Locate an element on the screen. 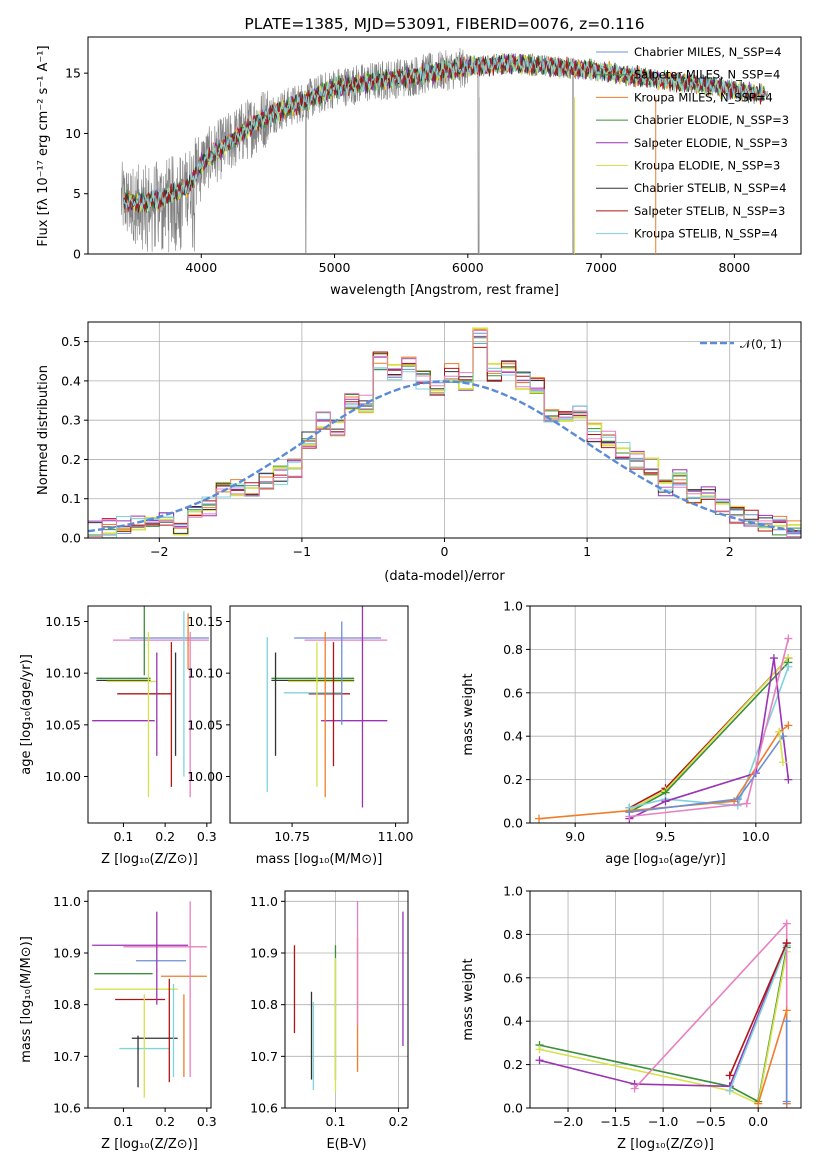 The image size is (819, 1170). residual-ylabel: Normed distribution is located at coordinates (43, 430).